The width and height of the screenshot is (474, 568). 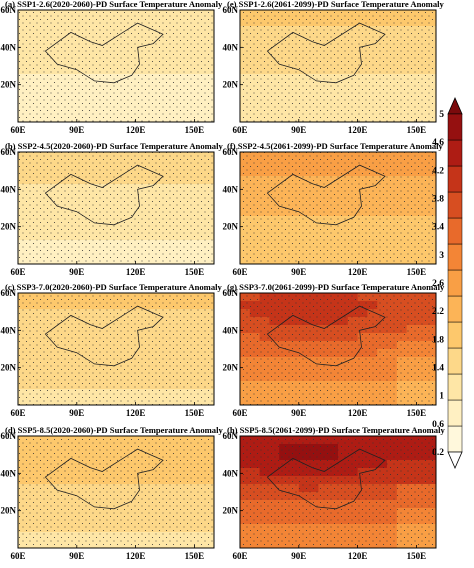 What do you see at coordinates (438, 200) in the screenshot?
I see `colorbar-tick-label: 3.8` at bounding box center [438, 200].